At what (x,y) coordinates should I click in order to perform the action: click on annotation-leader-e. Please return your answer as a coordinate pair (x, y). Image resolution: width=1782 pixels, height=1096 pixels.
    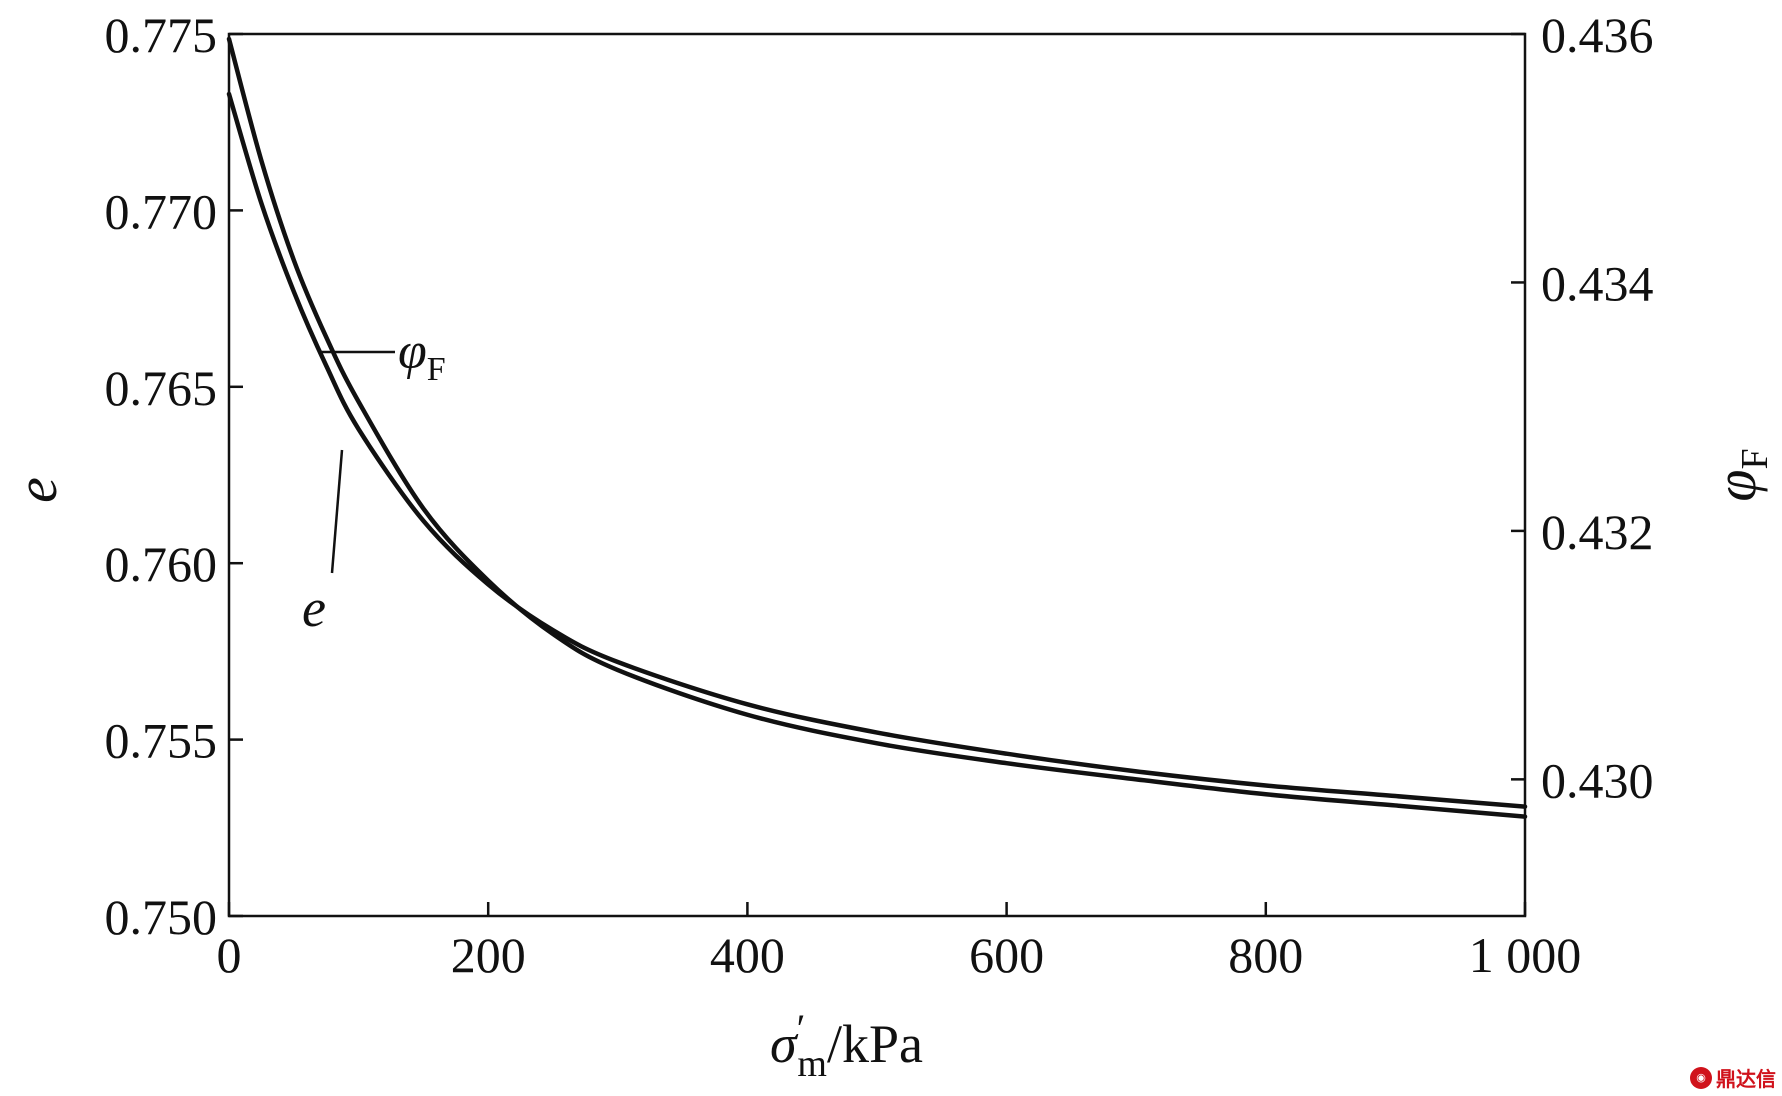
    Looking at the image, I should click on (337, 511).